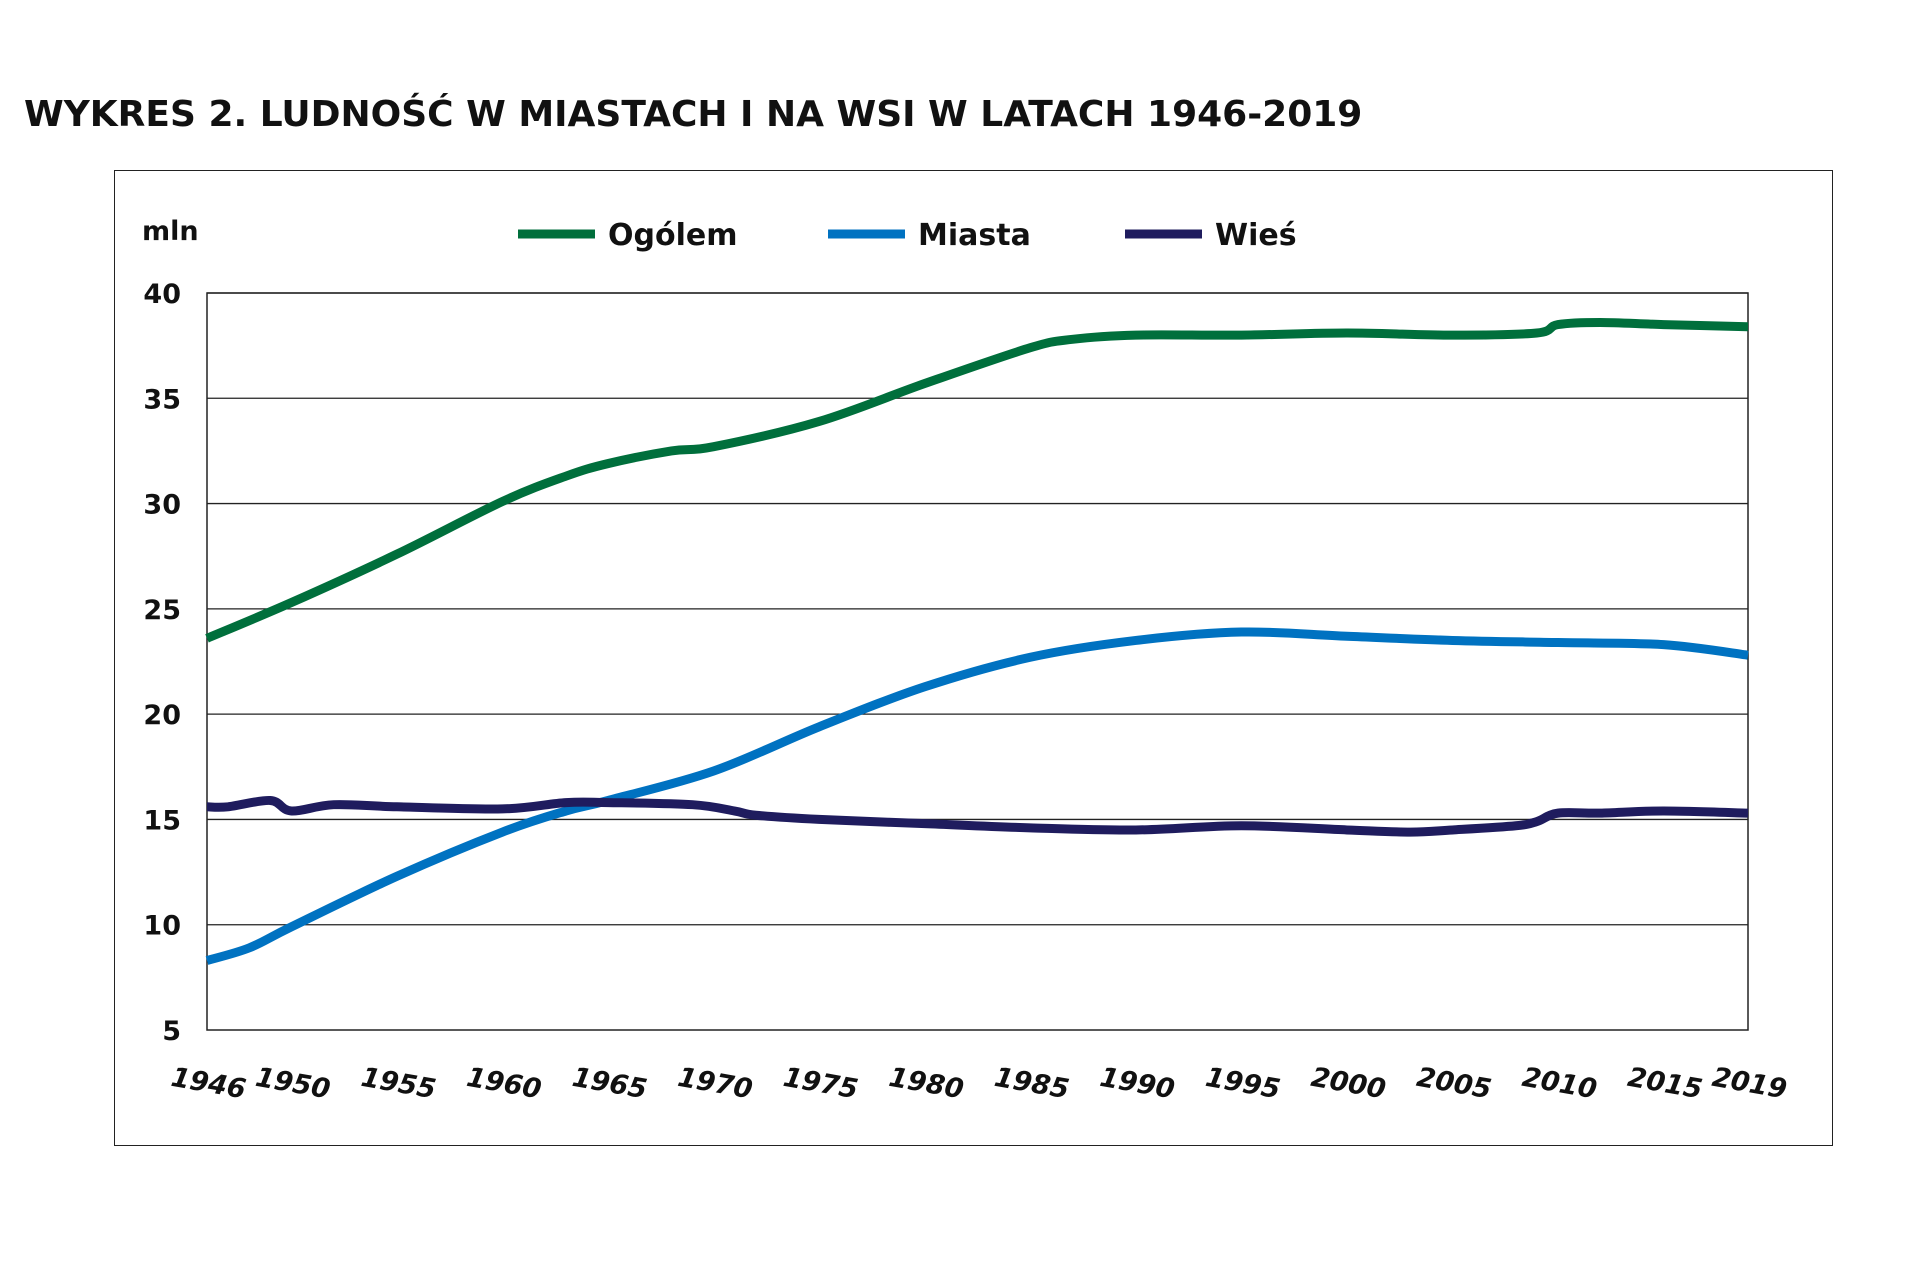 This screenshot has height=1280, width=1920. Describe the element at coordinates (926, 1084) in the screenshot. I see `x-tick-label: 1980` at that location.